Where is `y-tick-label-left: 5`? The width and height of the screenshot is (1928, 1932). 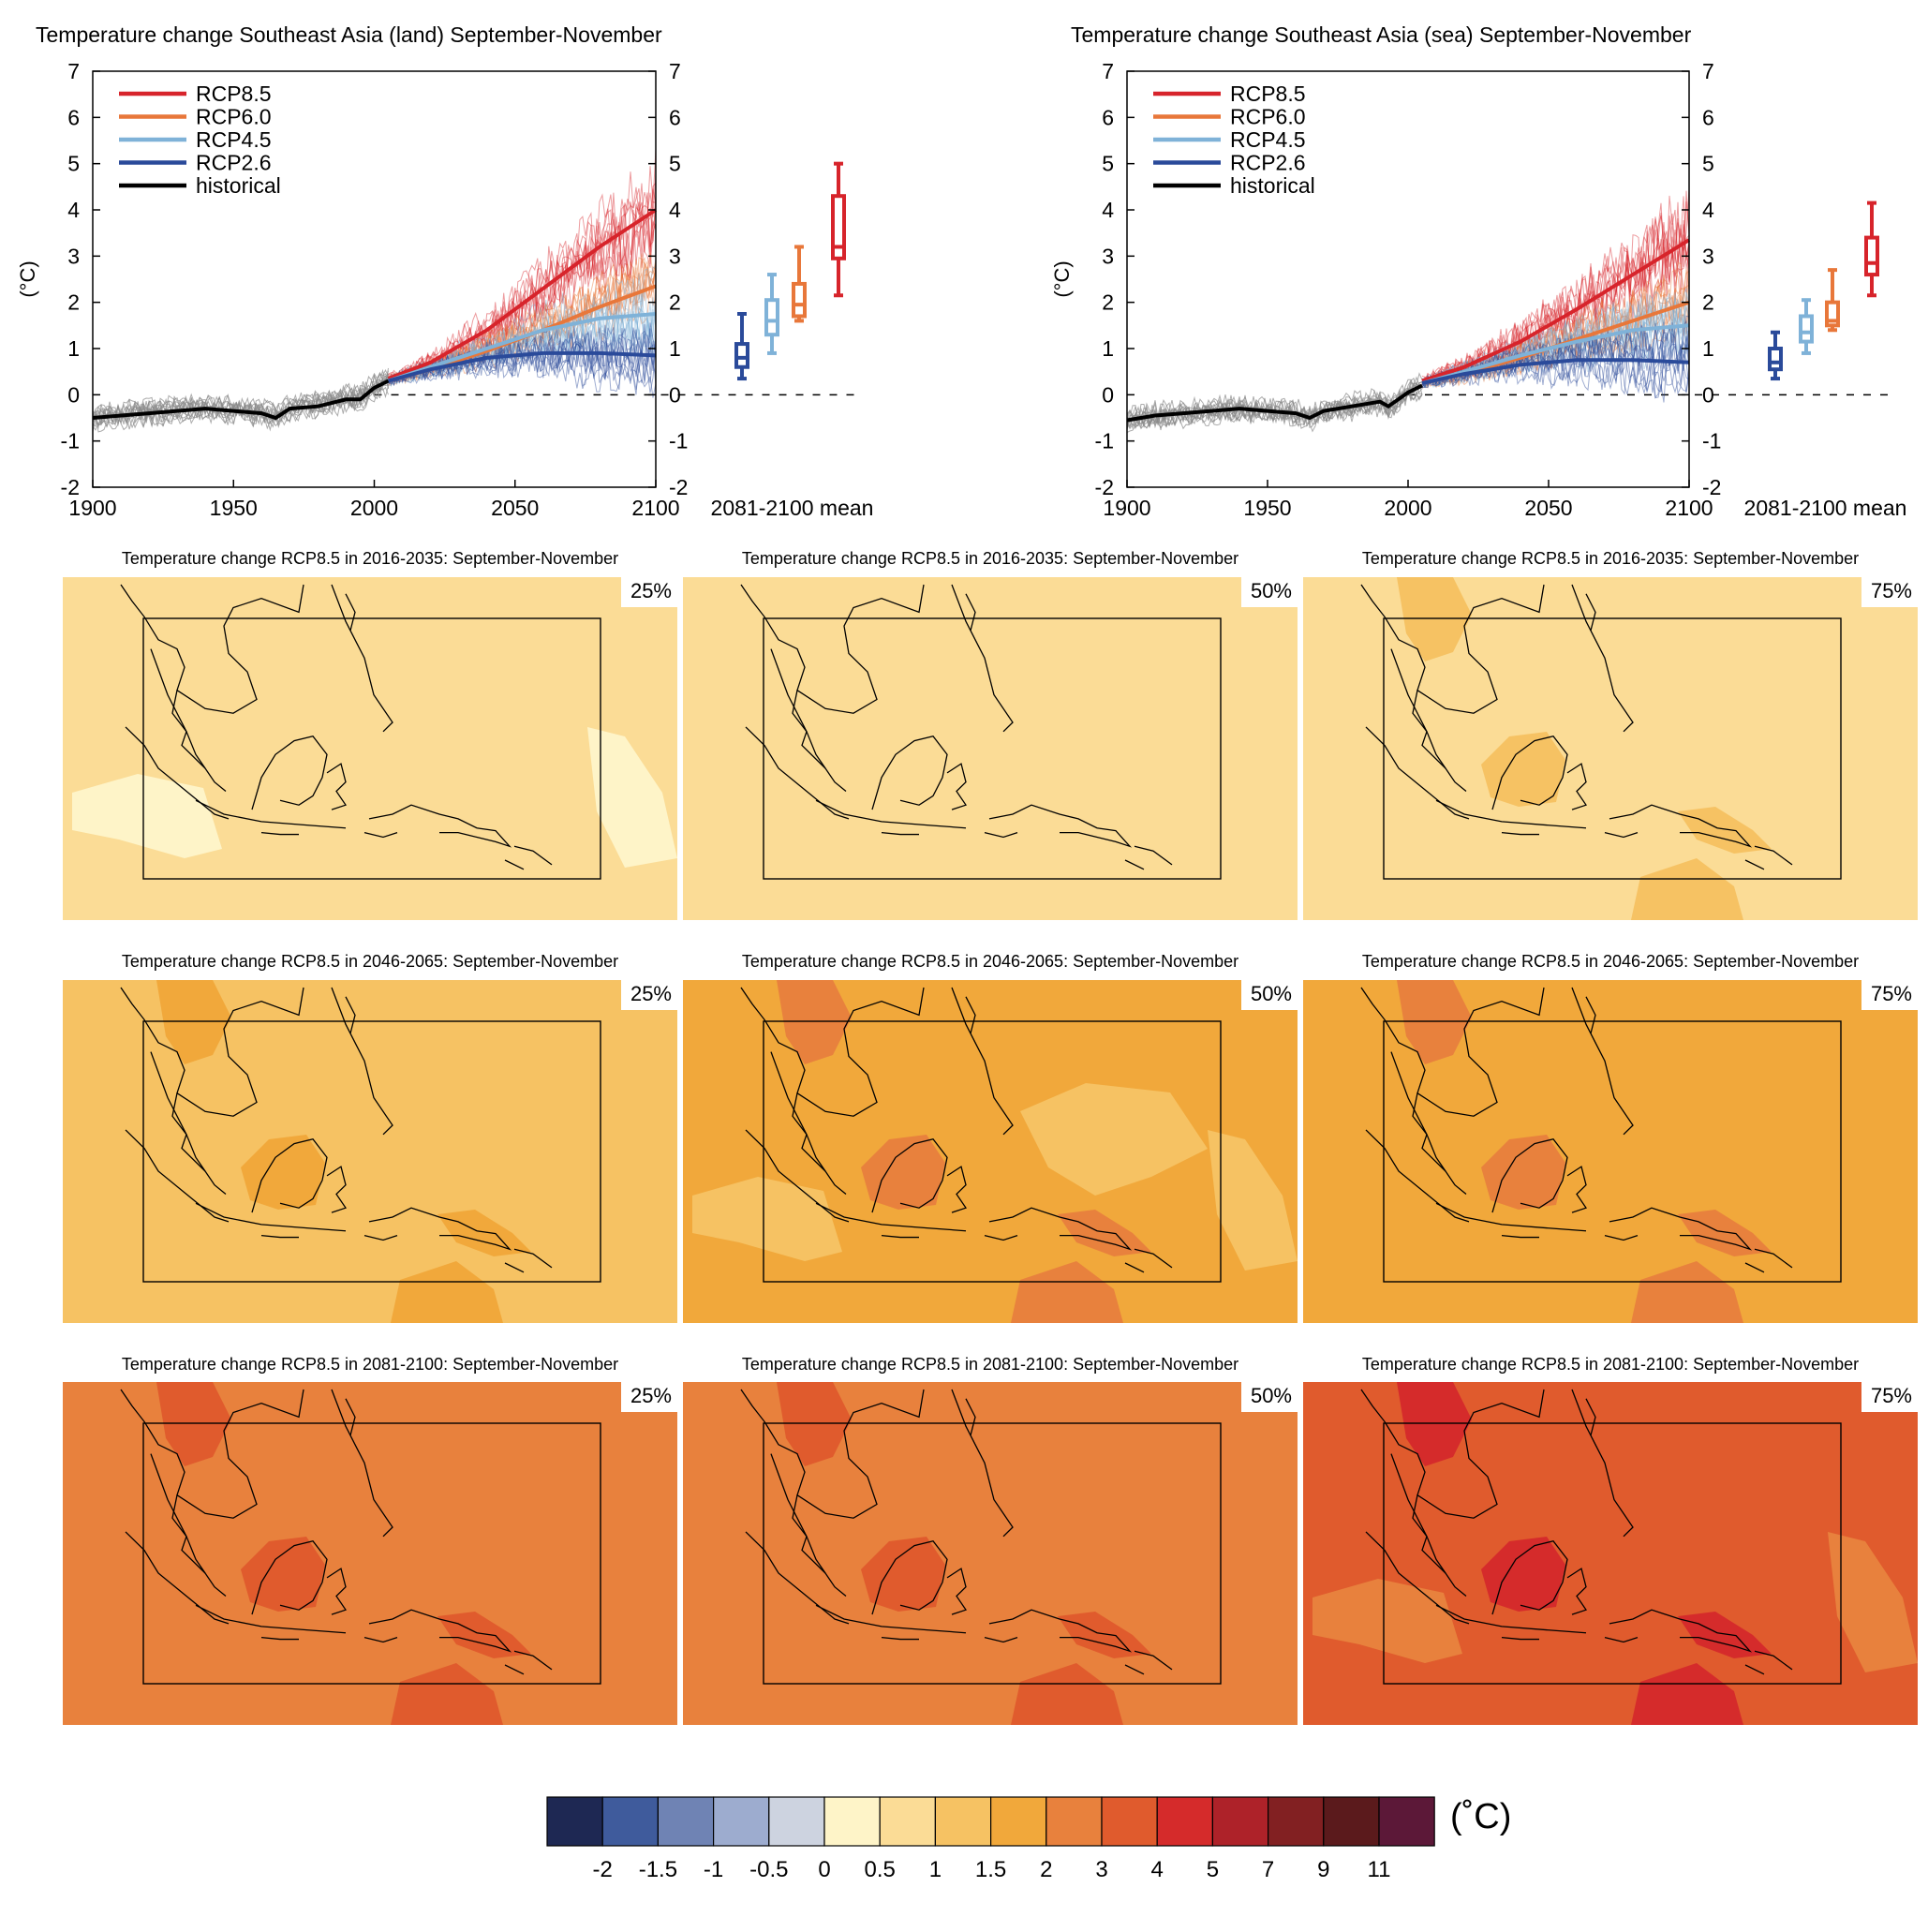
y-tick-label-left: 5 is located at coordinates (1108, 164).